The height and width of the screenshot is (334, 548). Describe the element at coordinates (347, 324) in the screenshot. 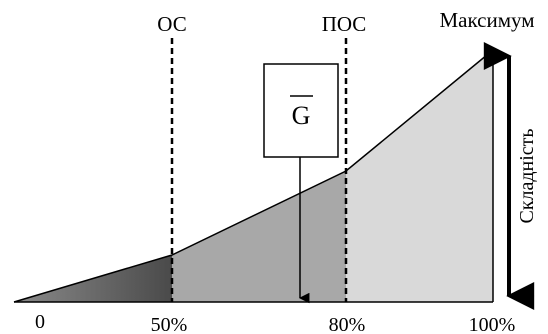

I see `tick-80: 80%` at that location.